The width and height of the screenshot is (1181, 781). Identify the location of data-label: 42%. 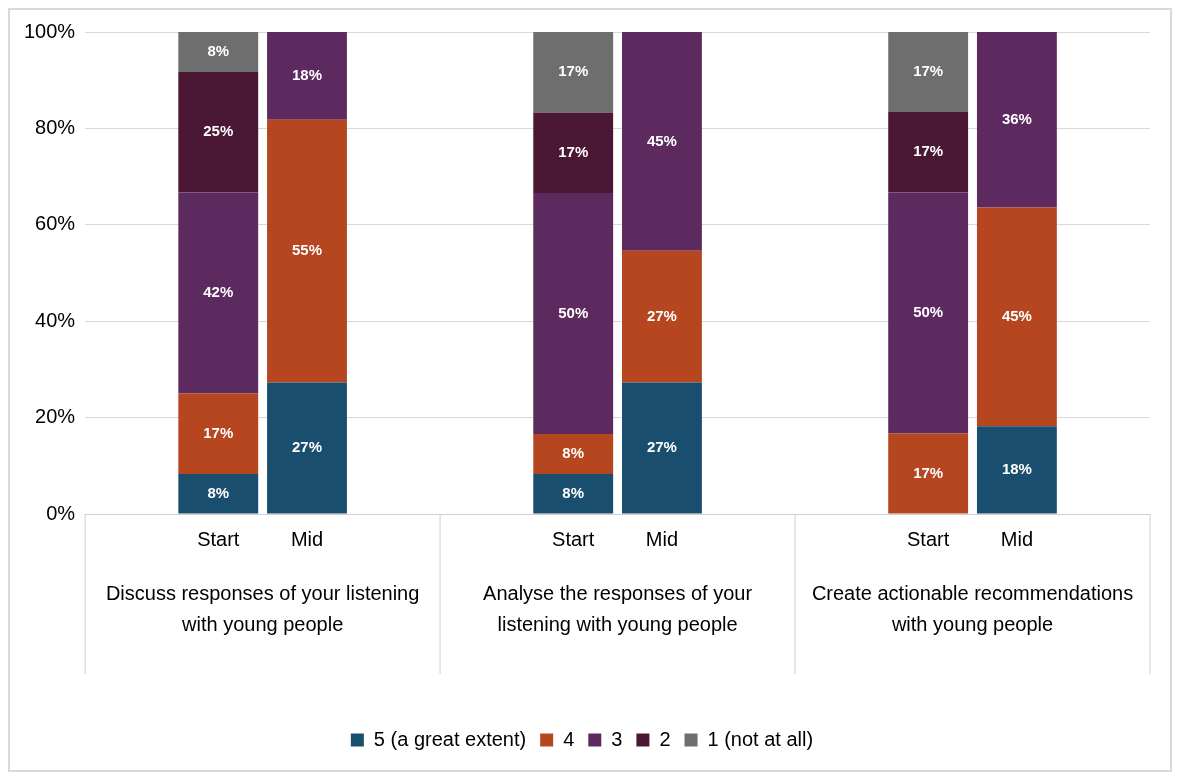
(218, 292).